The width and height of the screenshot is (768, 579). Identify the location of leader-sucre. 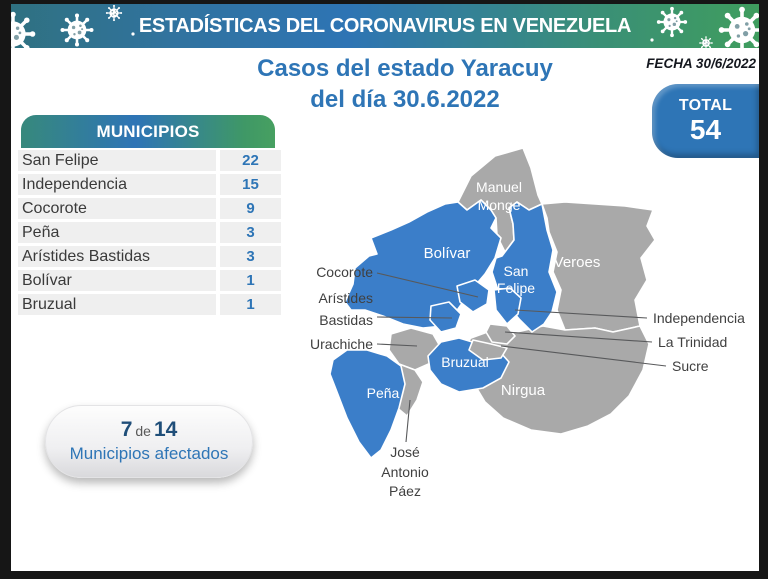
(583, 356).